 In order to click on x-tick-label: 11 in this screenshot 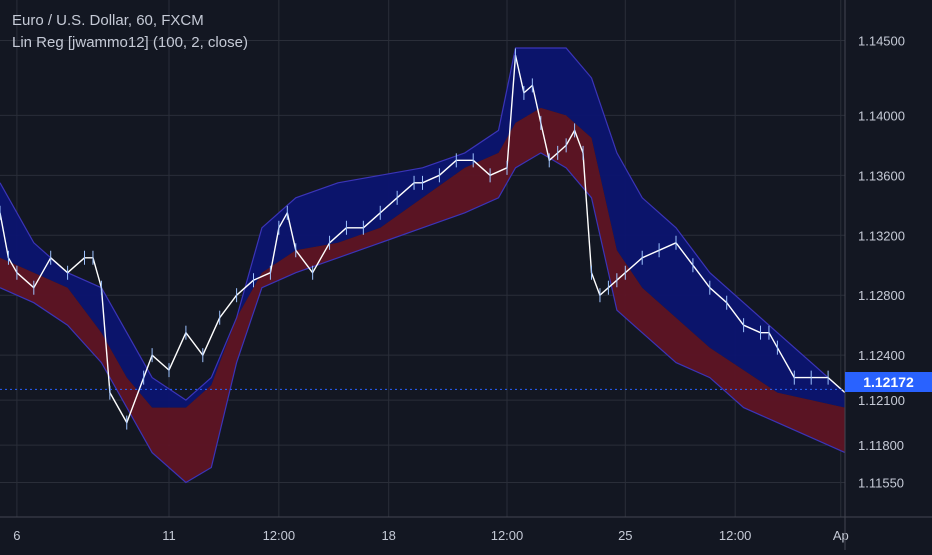, I will do `click(169, 535)`.